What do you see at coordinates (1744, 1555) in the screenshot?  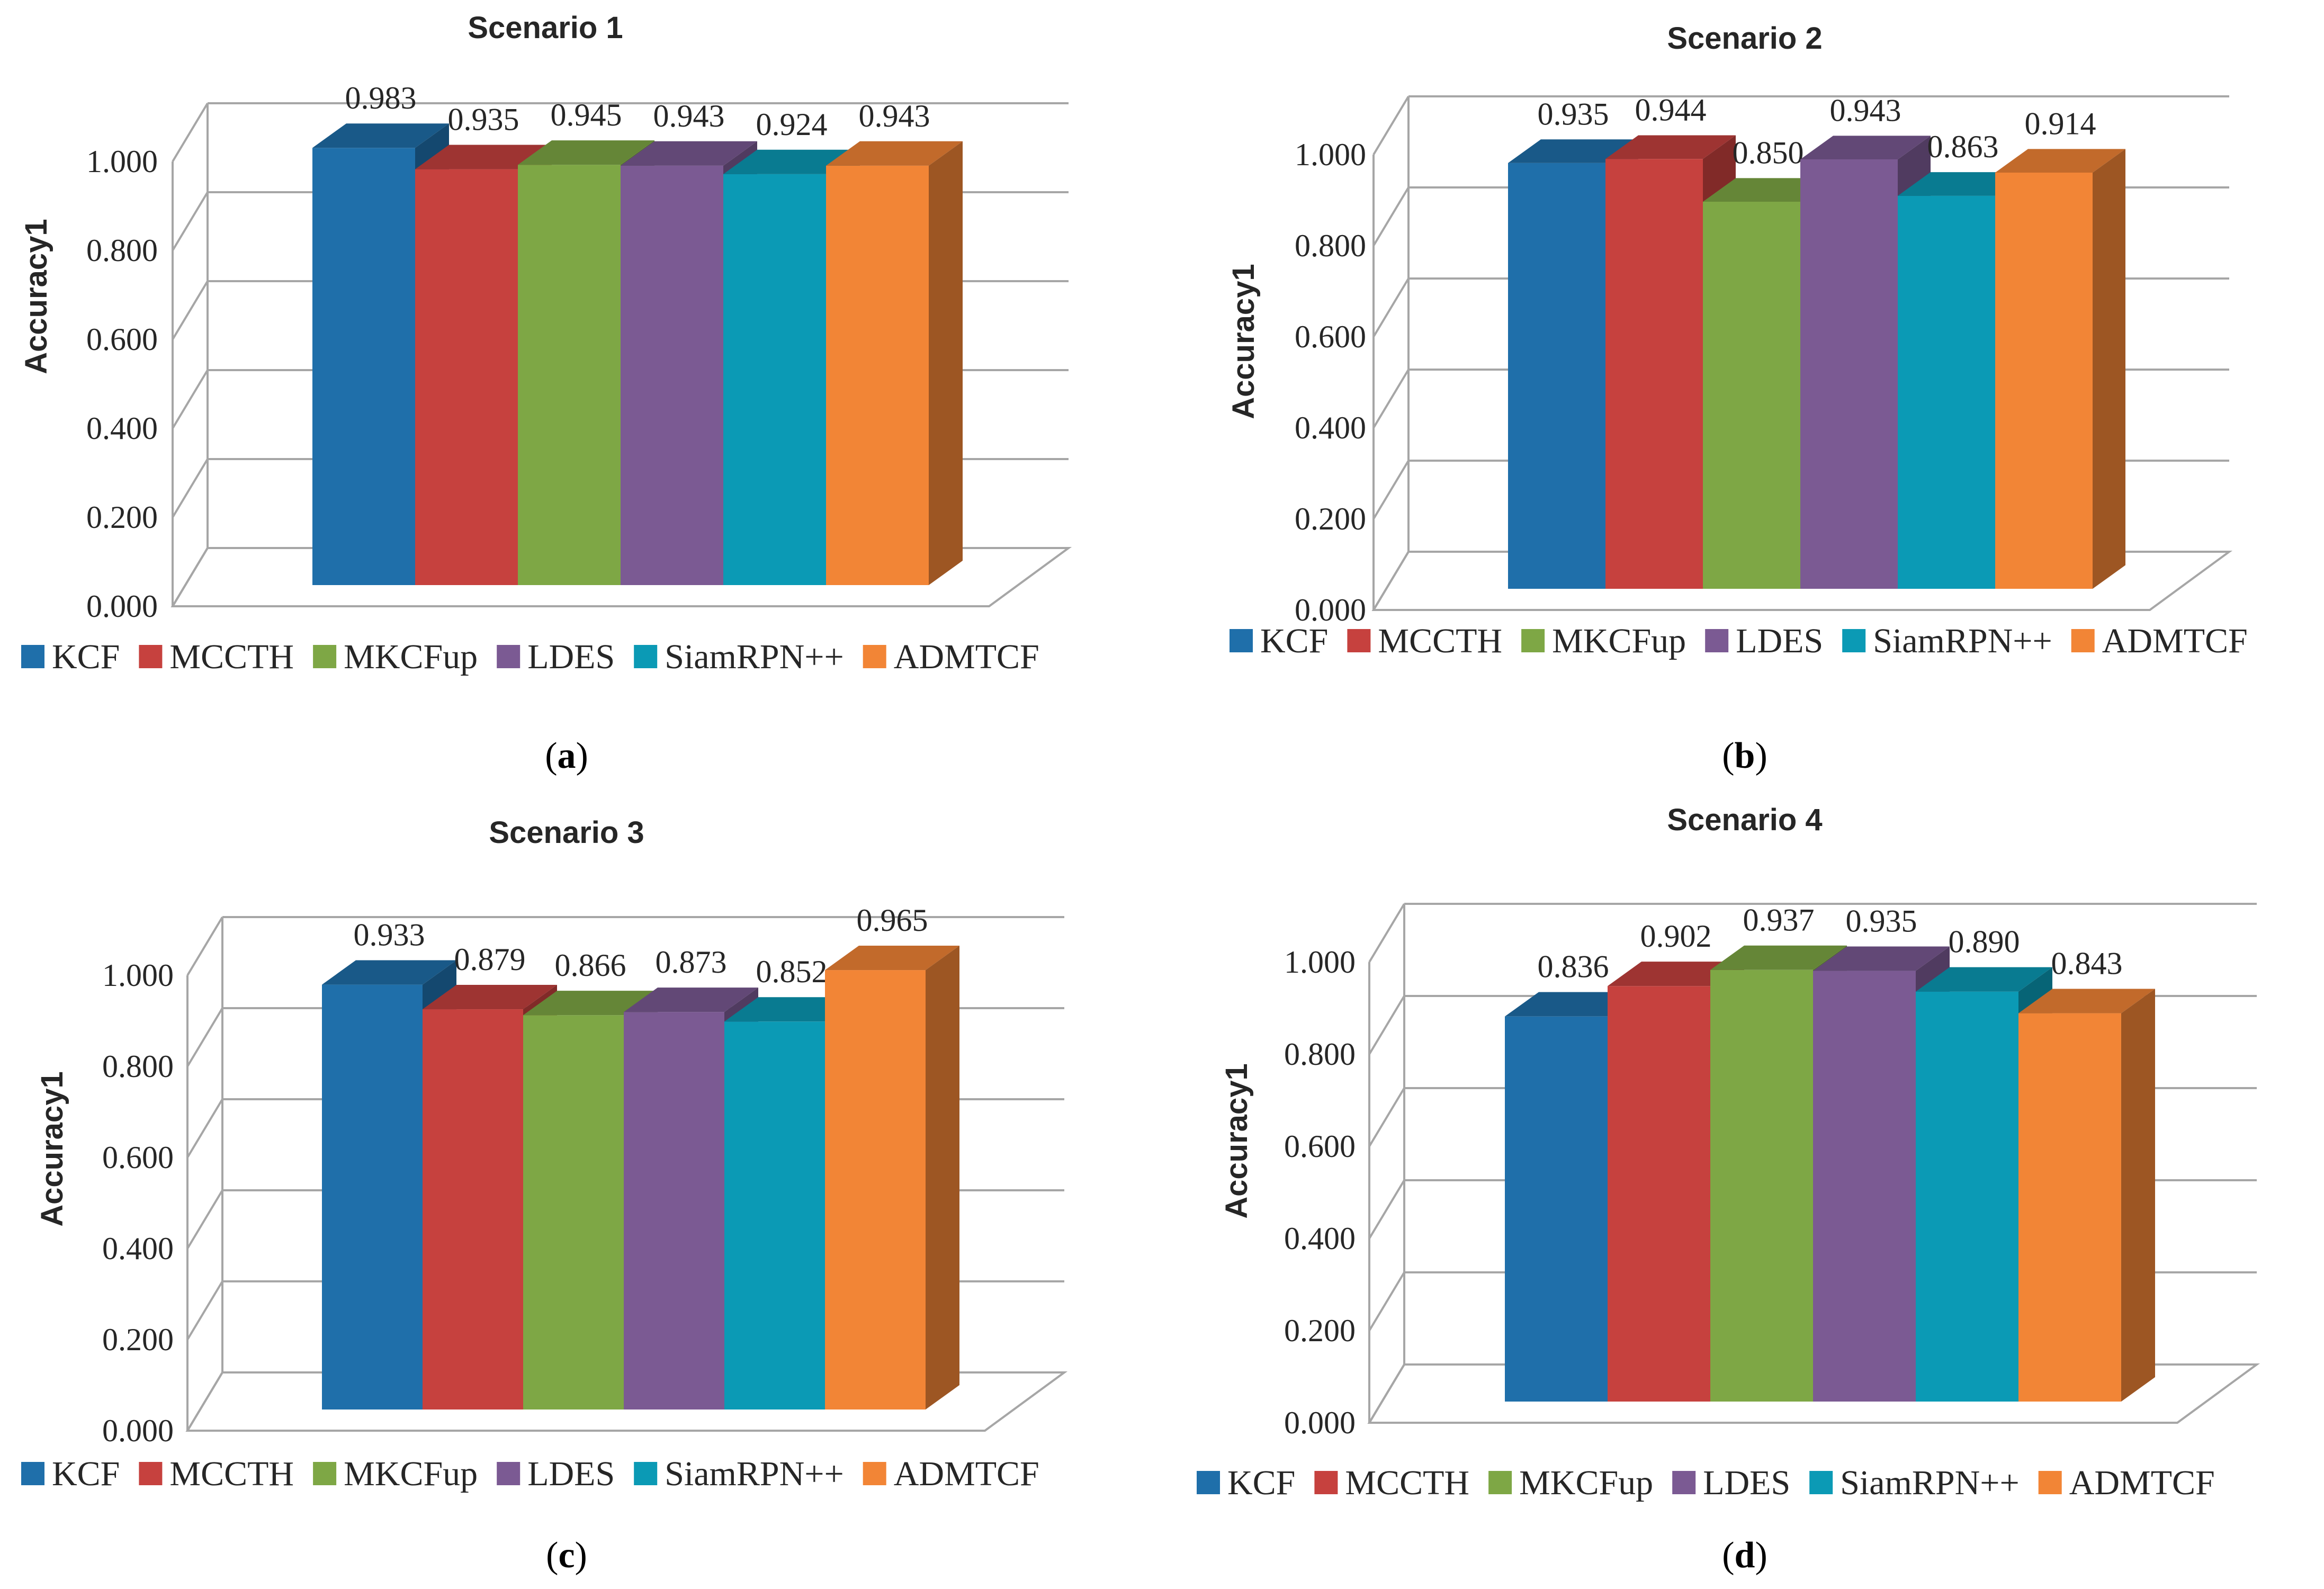 I see `panel-label: (d)` at bounding box center [1744, 1555].